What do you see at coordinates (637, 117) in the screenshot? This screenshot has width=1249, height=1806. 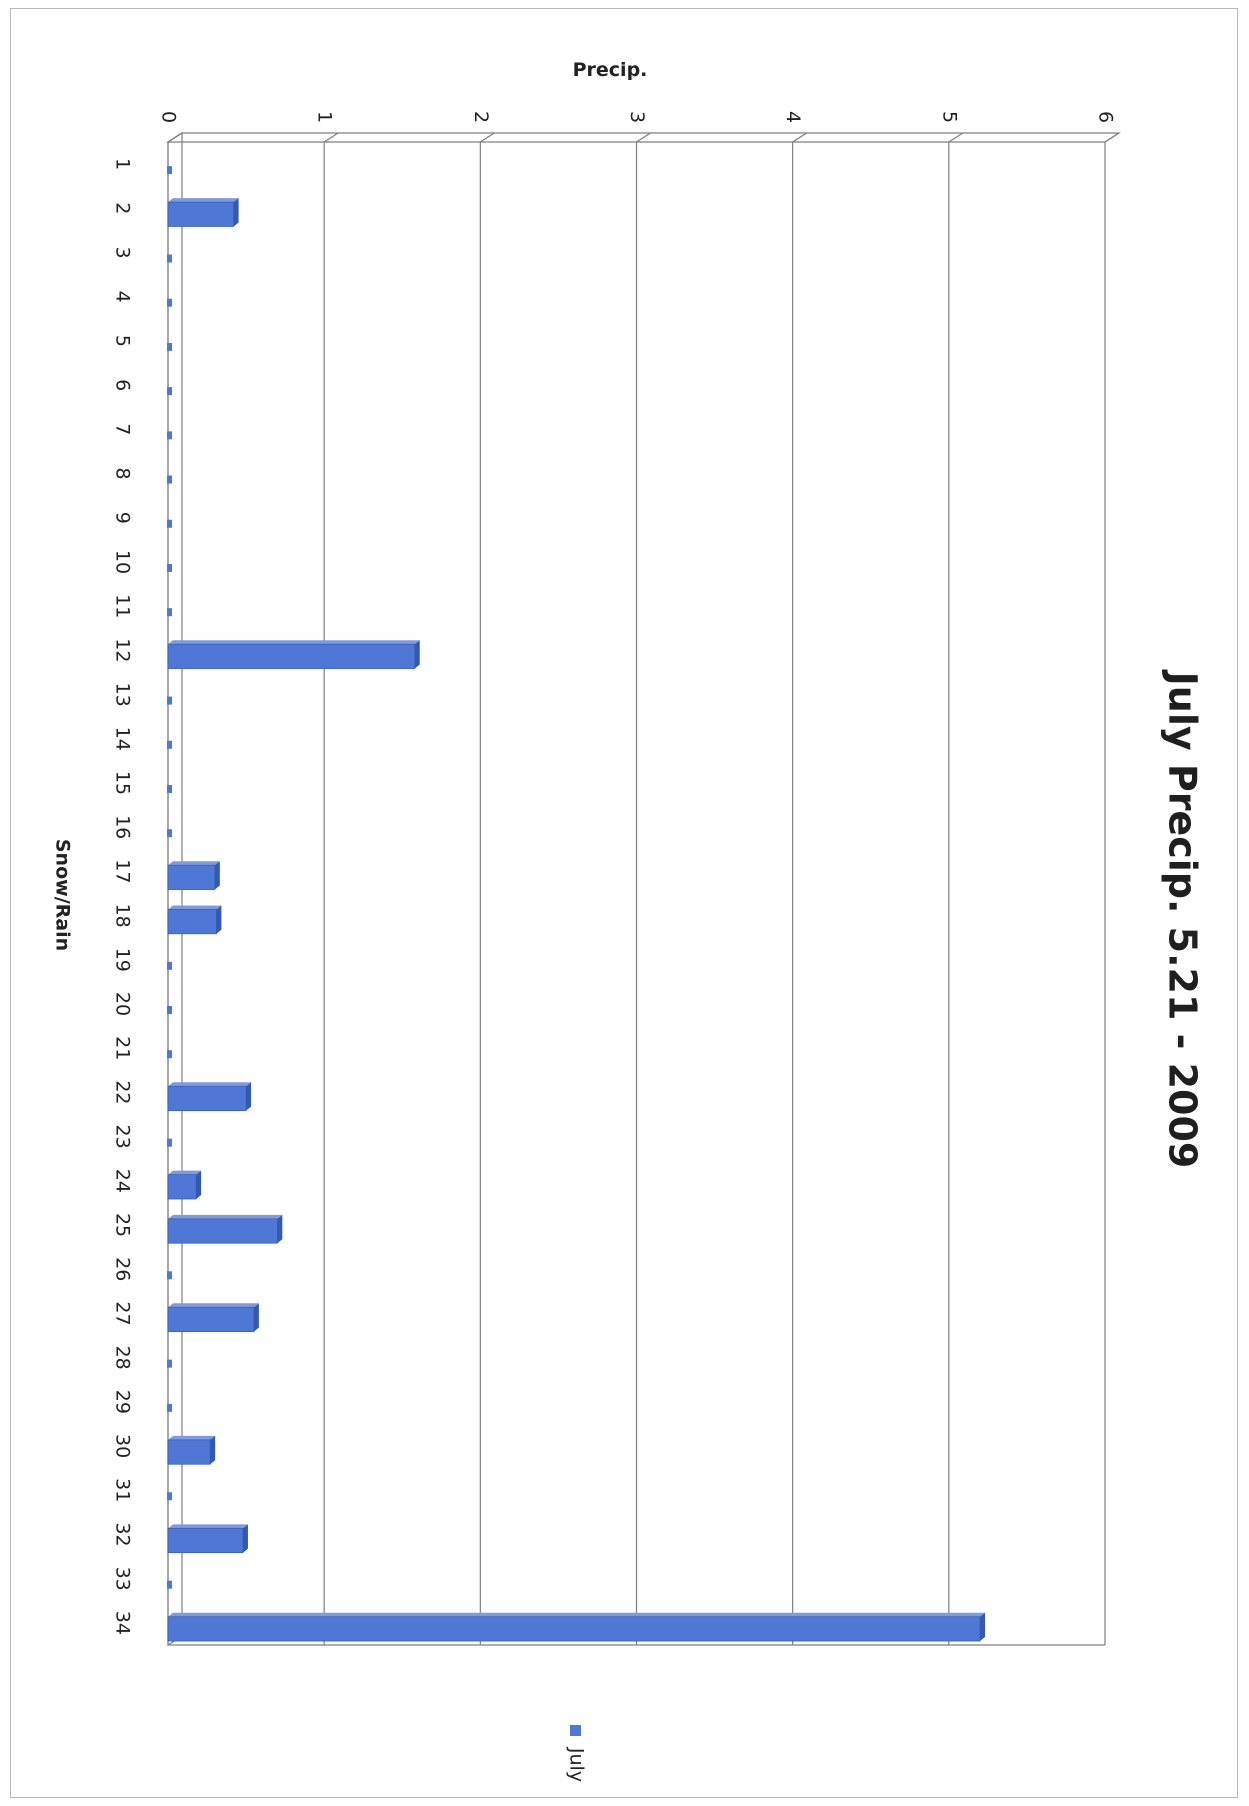 I see `y-tick-label: 3` at bounding box center [637, 117].